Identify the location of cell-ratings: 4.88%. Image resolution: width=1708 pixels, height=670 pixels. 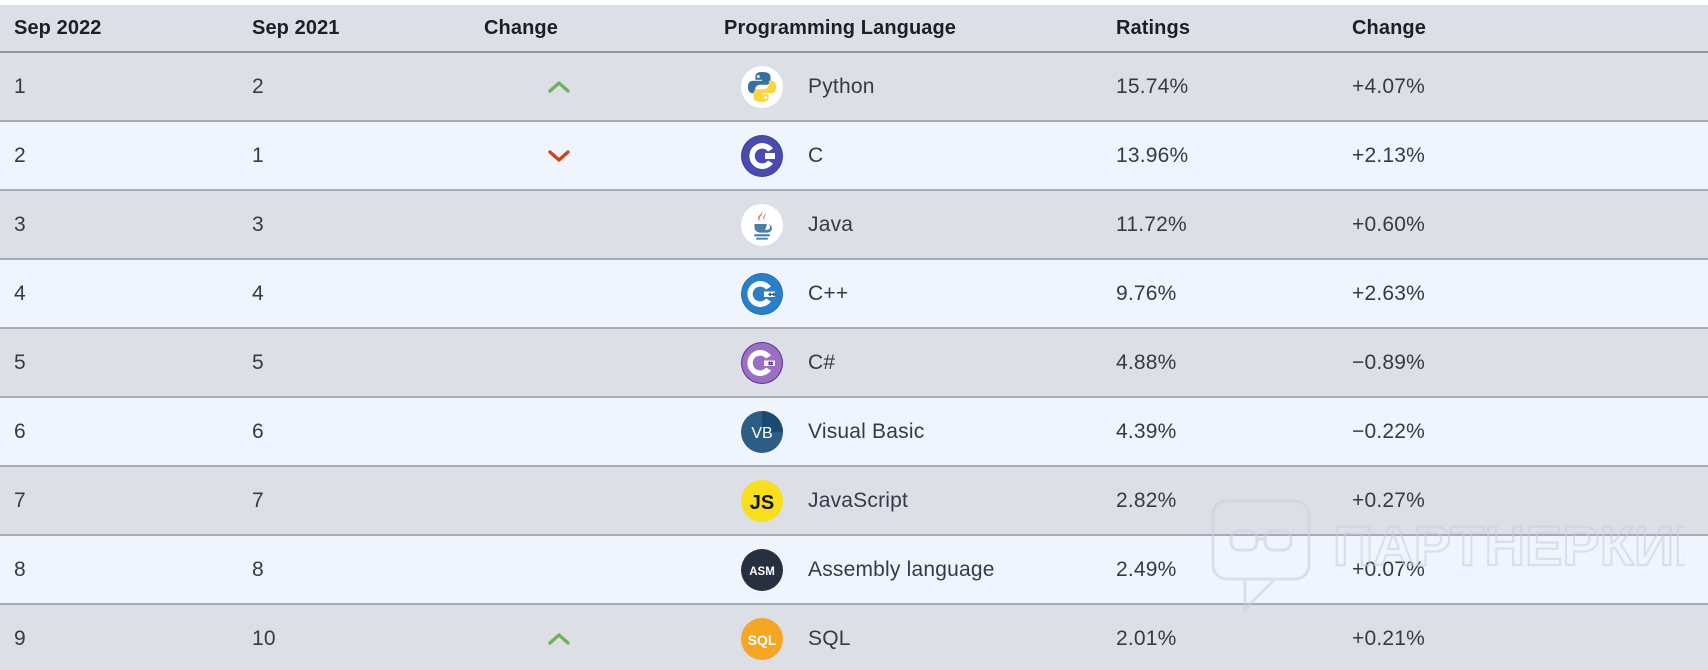
(1146, 362).